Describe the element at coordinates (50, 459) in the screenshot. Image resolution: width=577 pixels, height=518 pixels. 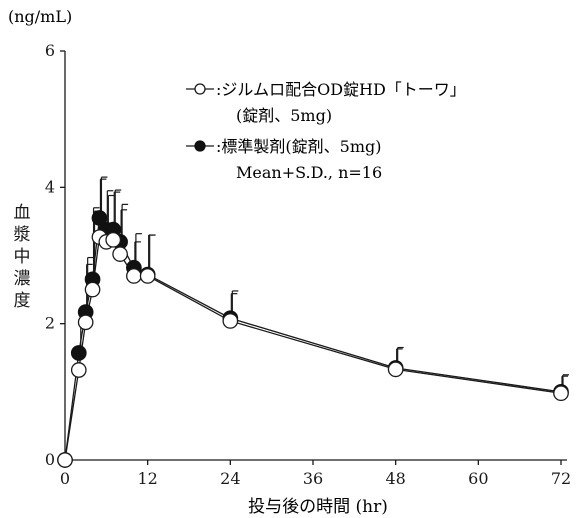
I see `y-tick-label: 0` at that location.